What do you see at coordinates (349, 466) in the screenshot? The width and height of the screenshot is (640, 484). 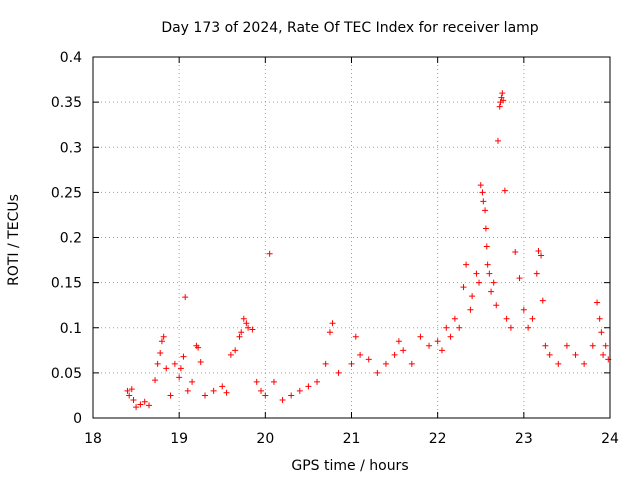 I see `x-axis-label: GPS time / hours` at bounding box center [349, 466].